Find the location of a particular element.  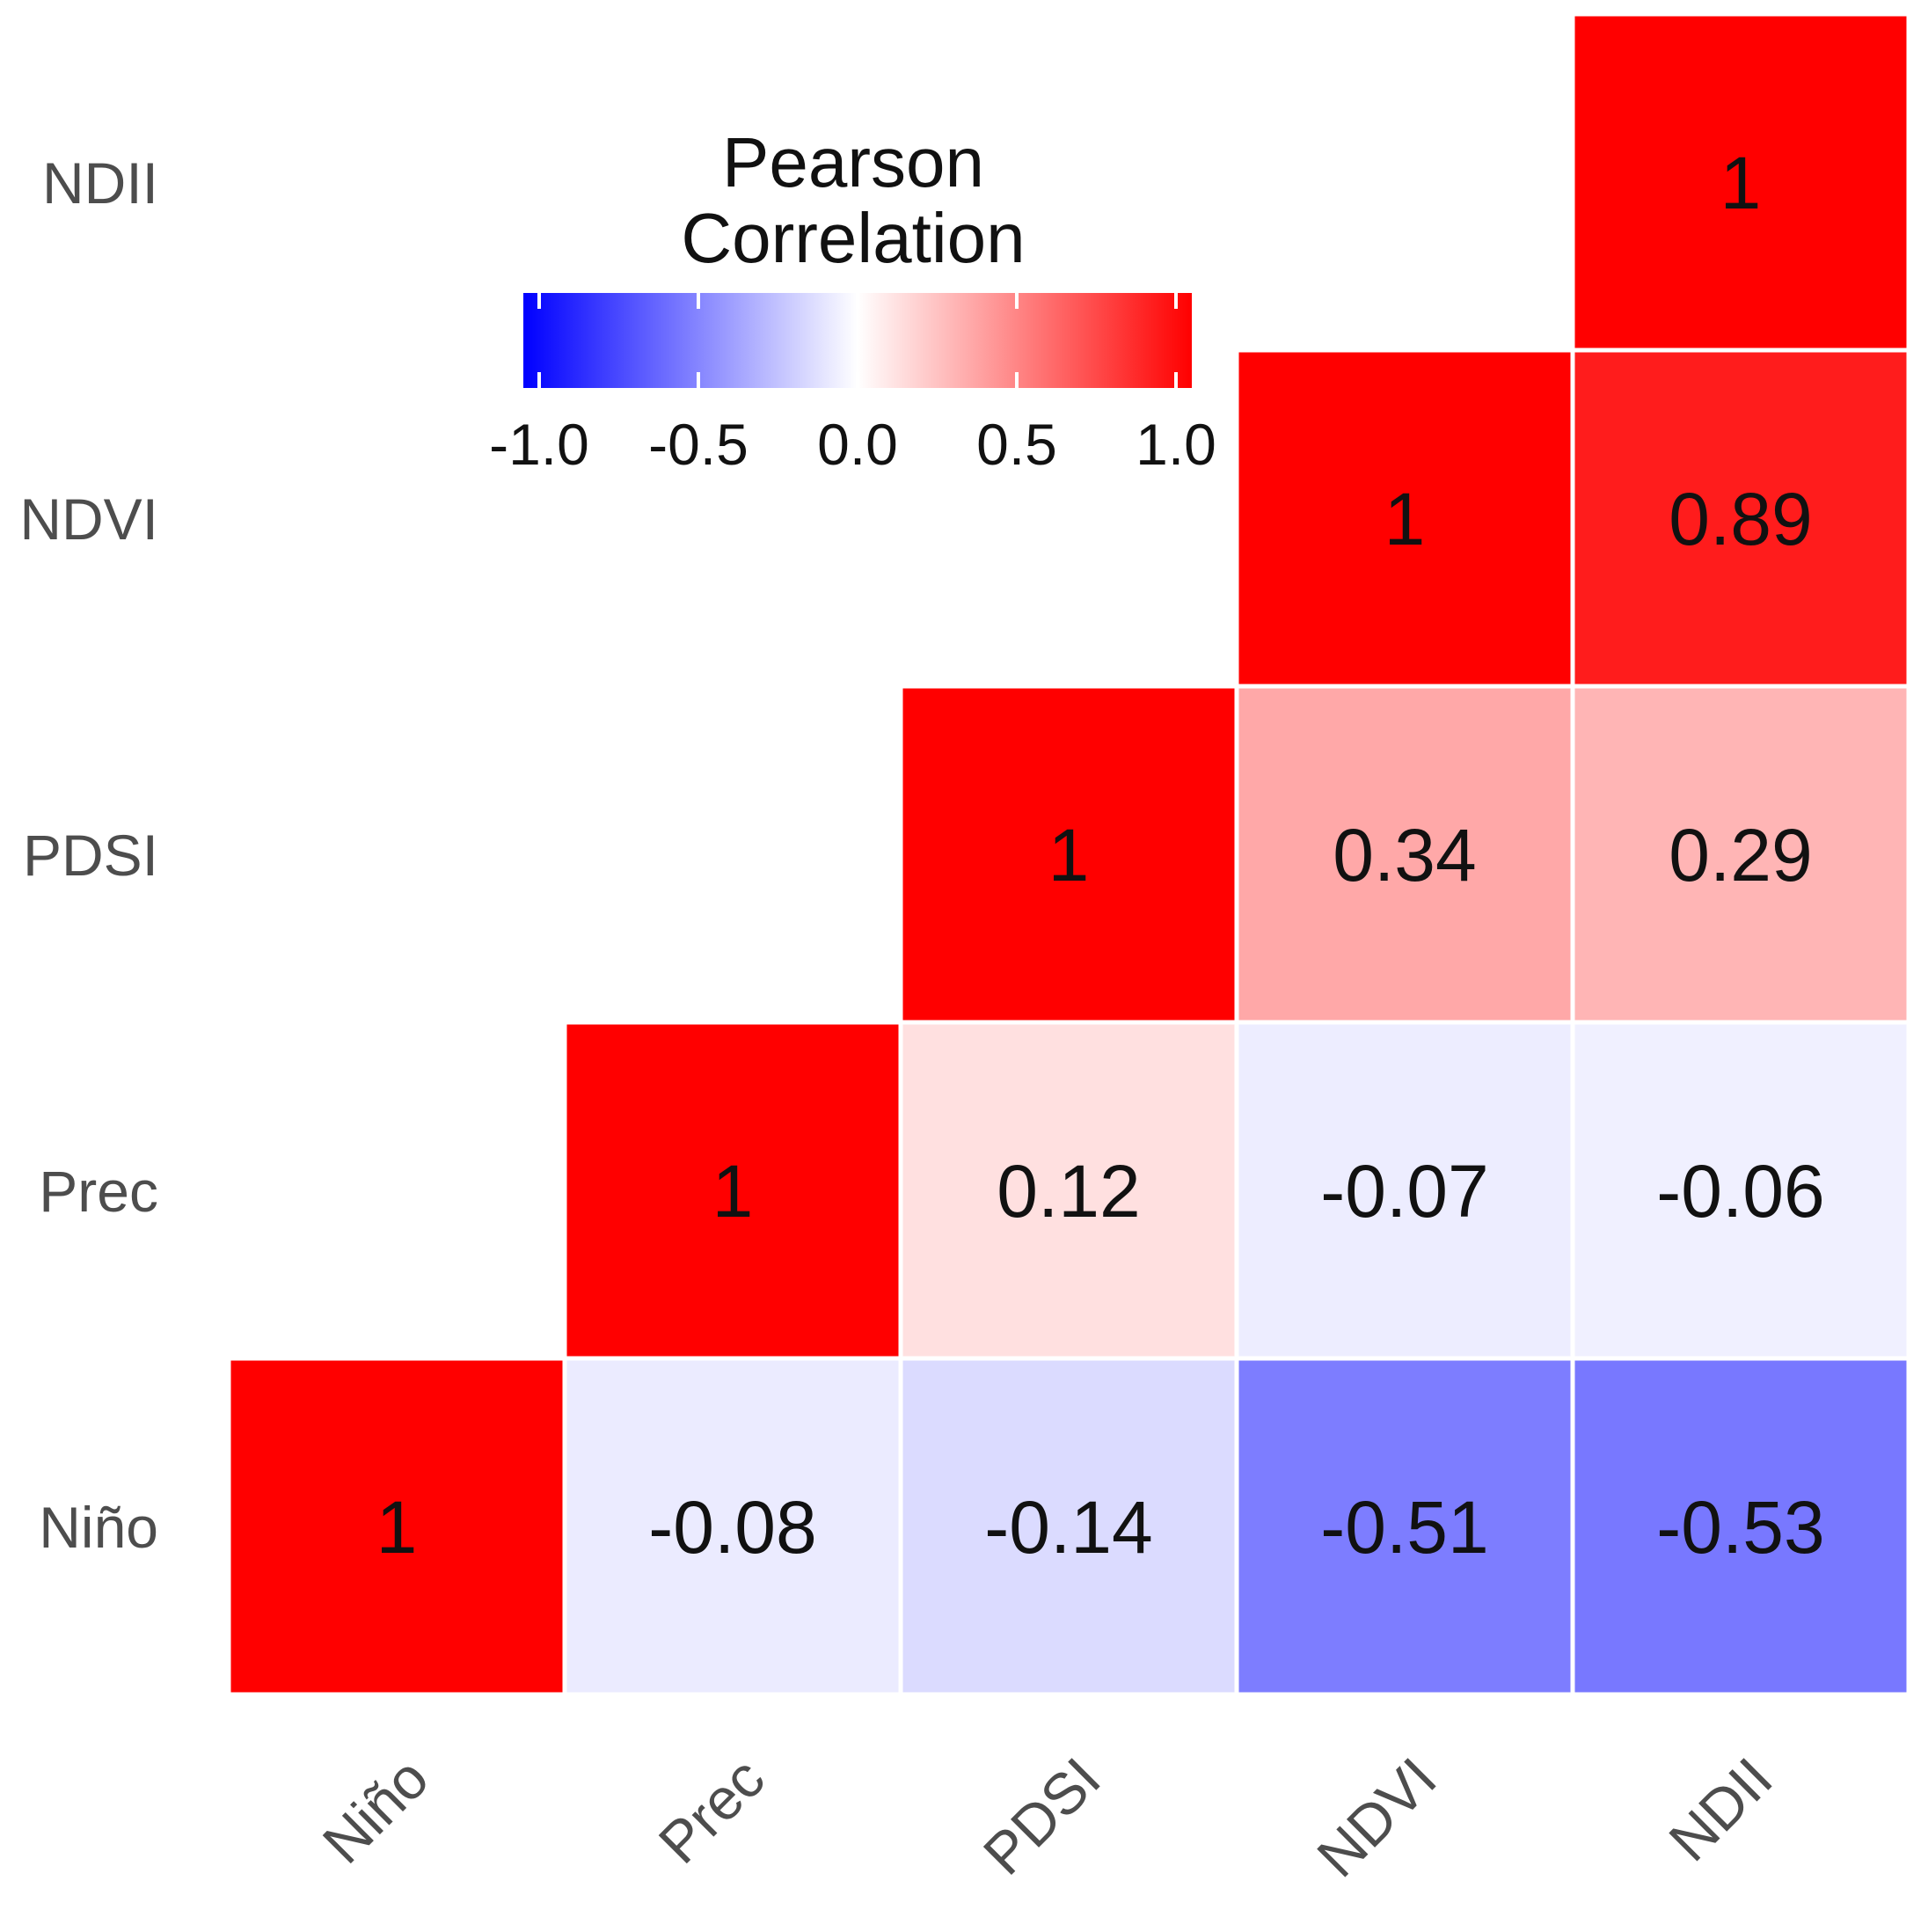

legend-tick-label: -1.0 is located at coordinates (539, 444).